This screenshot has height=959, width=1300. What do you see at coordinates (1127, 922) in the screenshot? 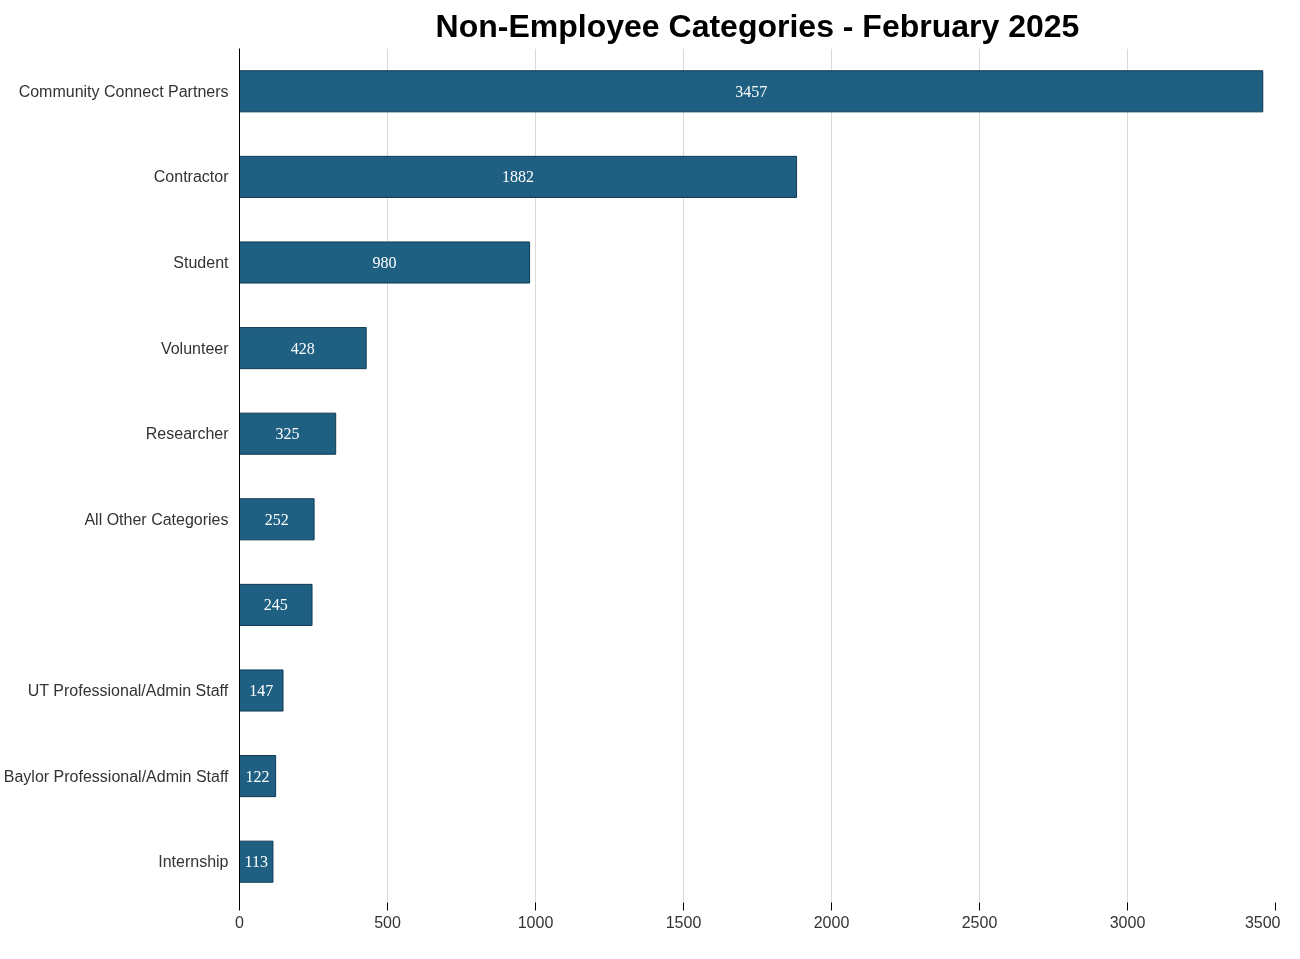
I see `x-tick-label: 3000` at bounding box center [1127, 922].